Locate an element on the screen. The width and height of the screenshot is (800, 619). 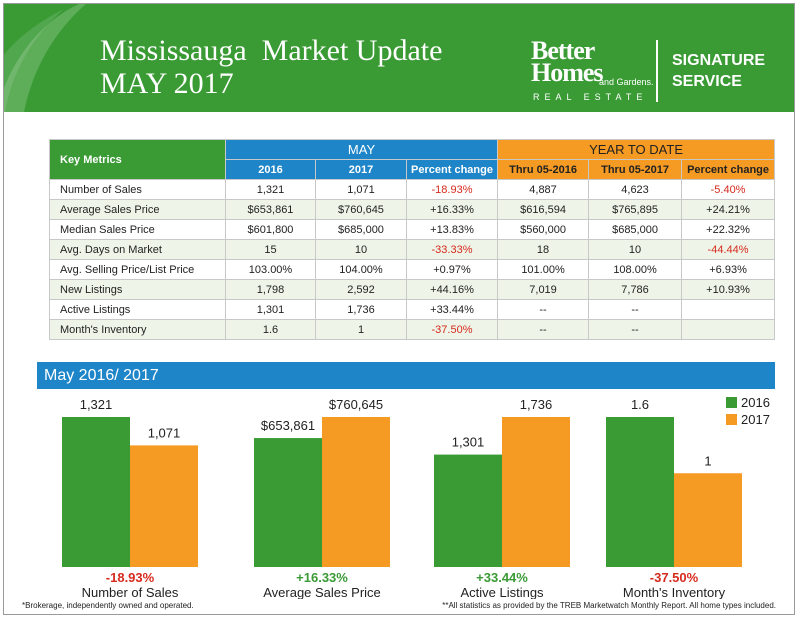
table-cell: -33.33% is located at coordinates (452, 249).